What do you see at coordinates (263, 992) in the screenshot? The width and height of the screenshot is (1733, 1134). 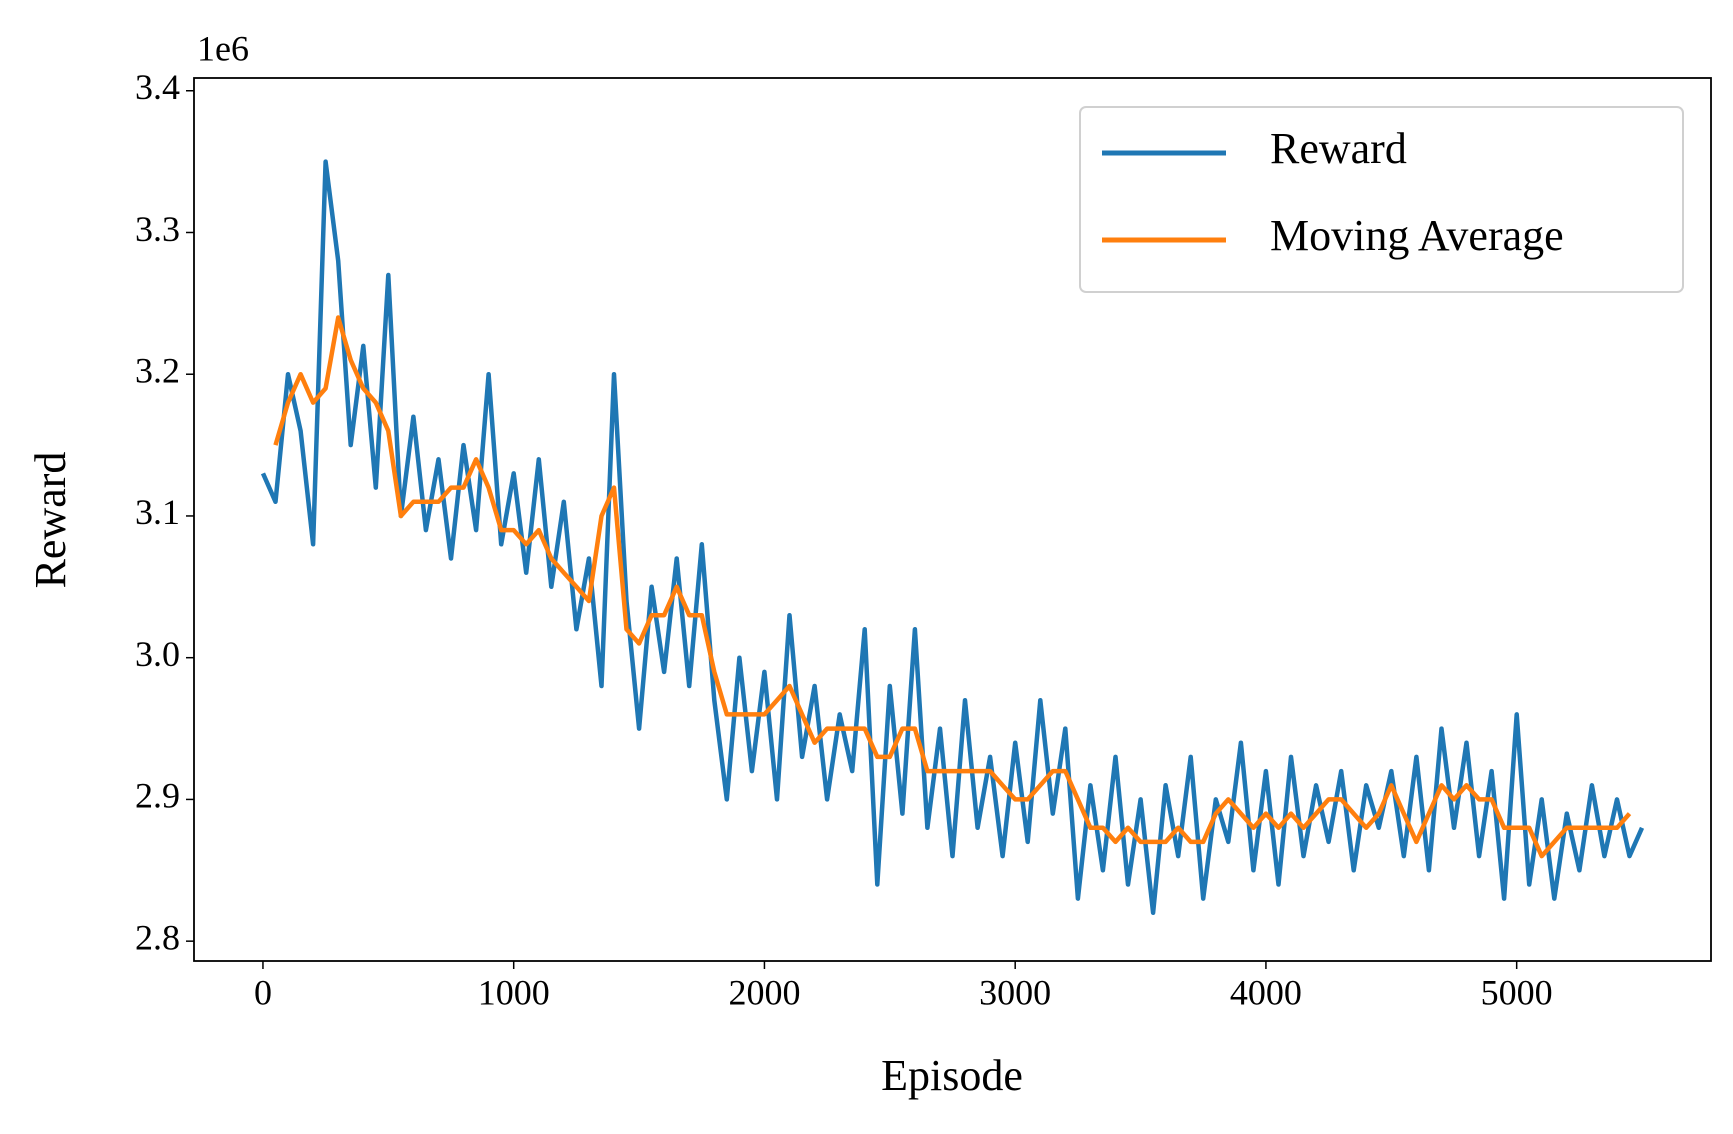 I see `x-tick-label: 0` at bounding box center [263, 992].